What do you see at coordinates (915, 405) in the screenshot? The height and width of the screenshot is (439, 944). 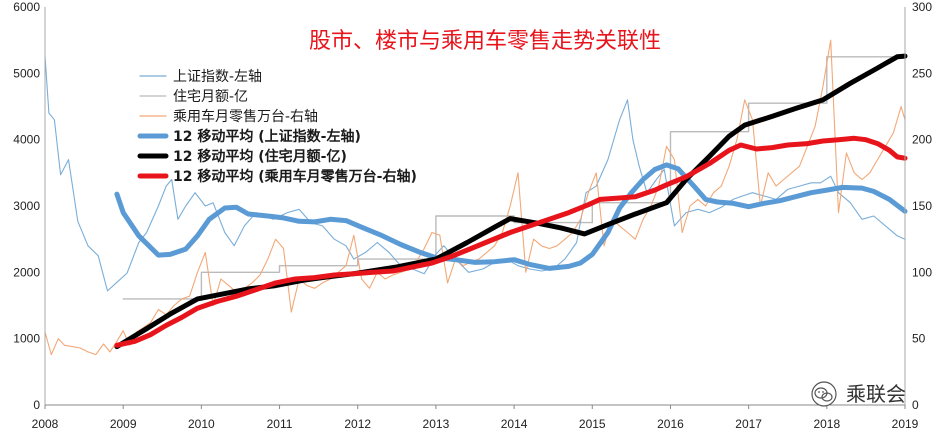 I see `y-right-tick-label: 0` at bounding box center [915, 405].